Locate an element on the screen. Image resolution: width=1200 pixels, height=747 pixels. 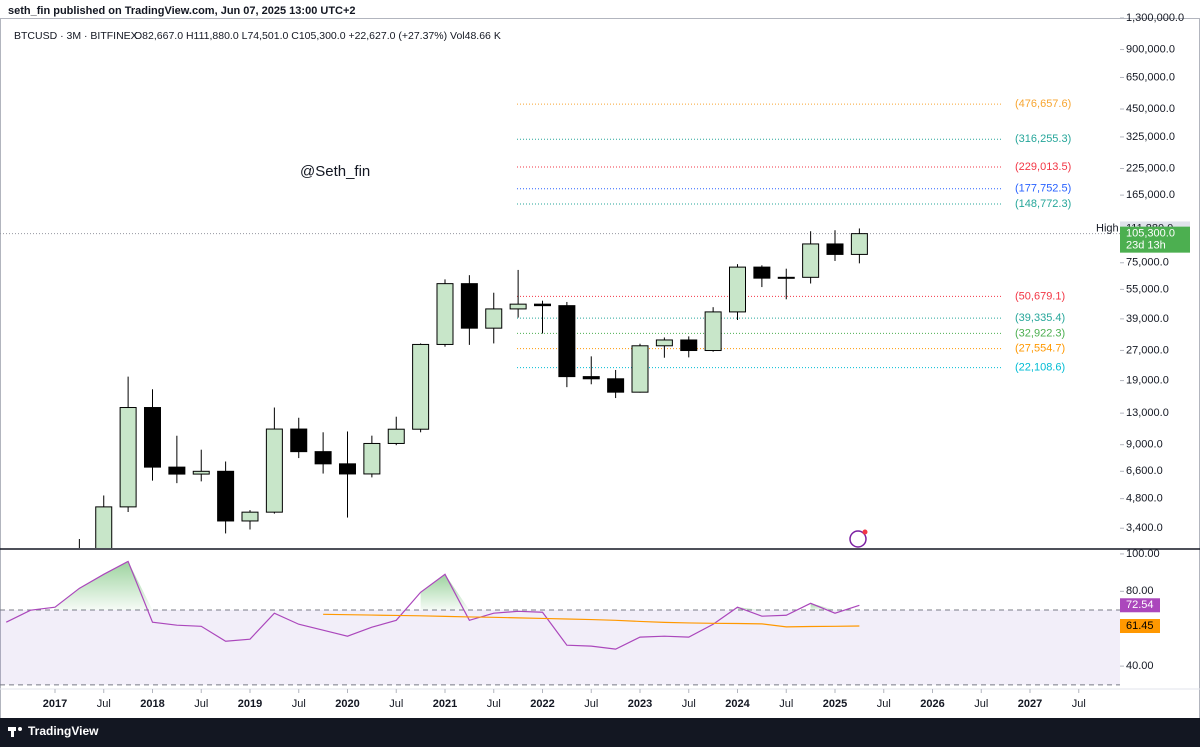
value-label: 61.45 is located at coordinates (1140, 626).